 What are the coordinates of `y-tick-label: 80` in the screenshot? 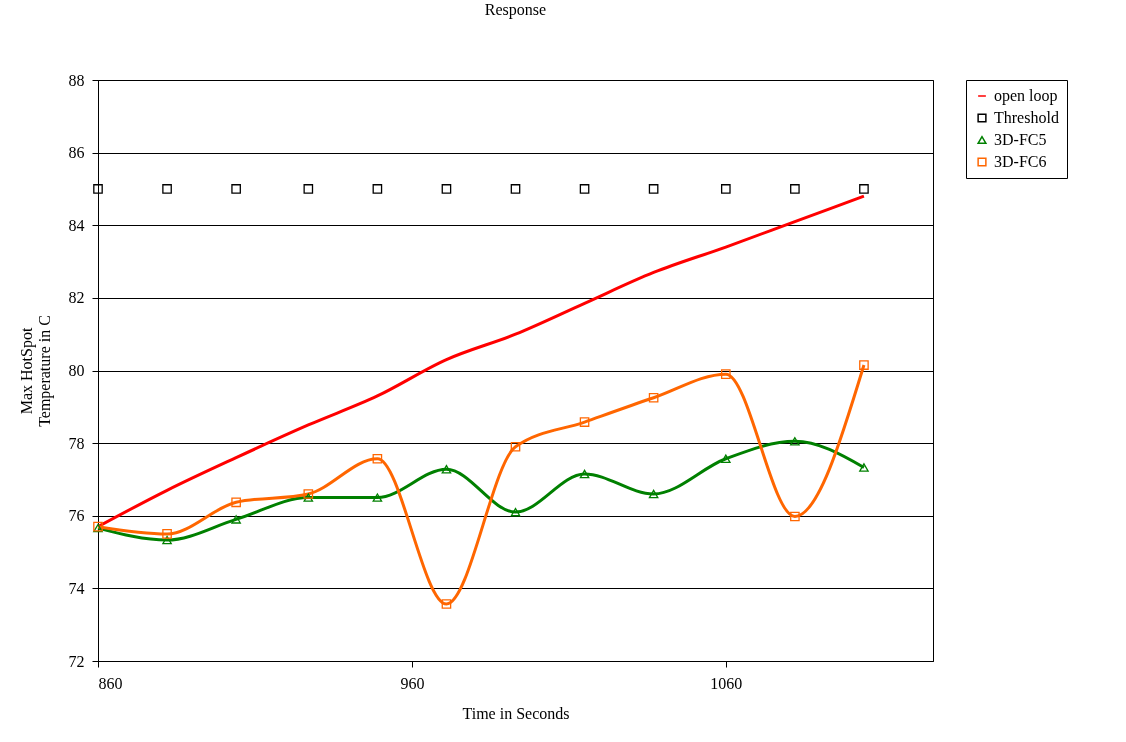 It's located at (76, 370).